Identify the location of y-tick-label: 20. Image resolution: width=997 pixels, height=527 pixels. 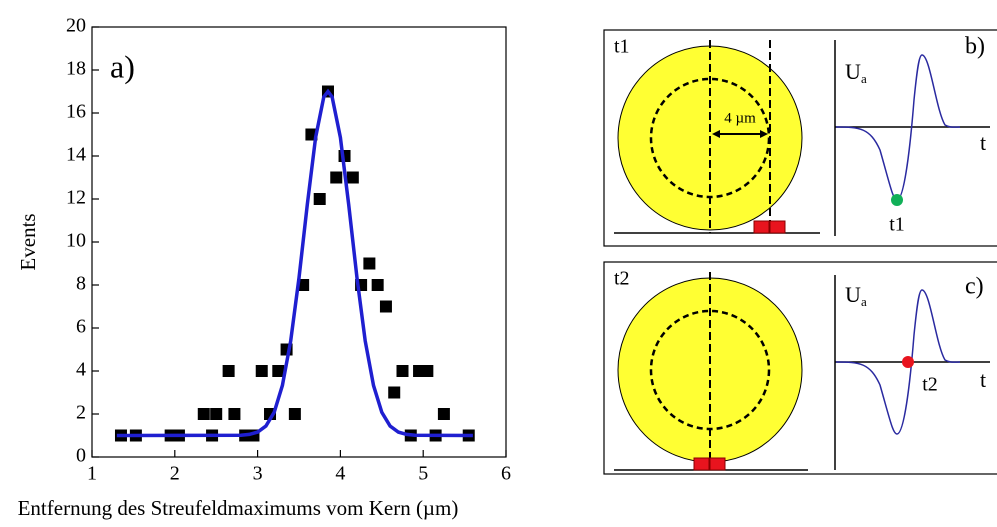
(76, 26).